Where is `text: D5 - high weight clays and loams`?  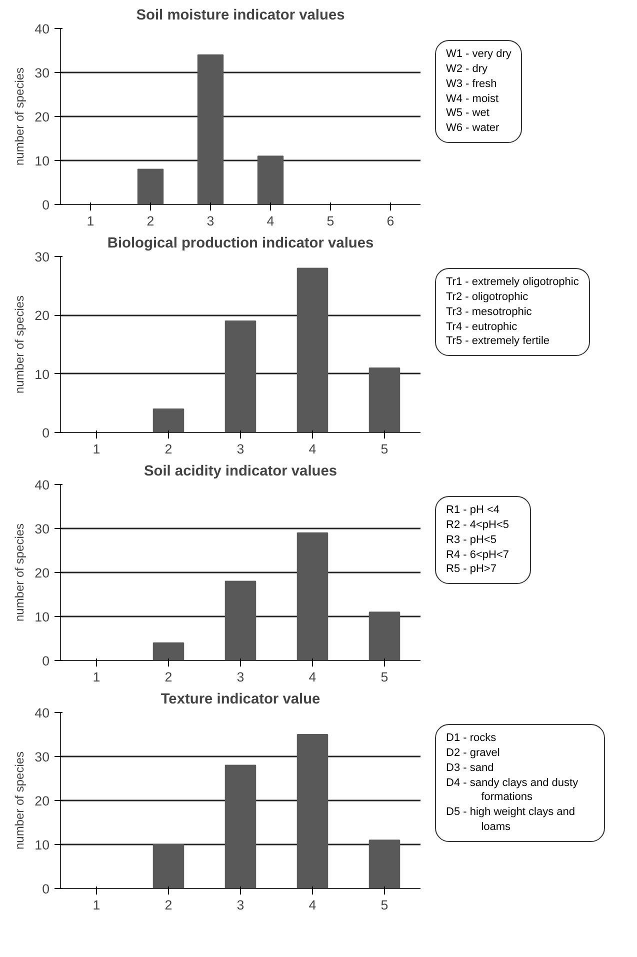 text: D5 - high weight clays and loams is located at coordinates (511, 820).